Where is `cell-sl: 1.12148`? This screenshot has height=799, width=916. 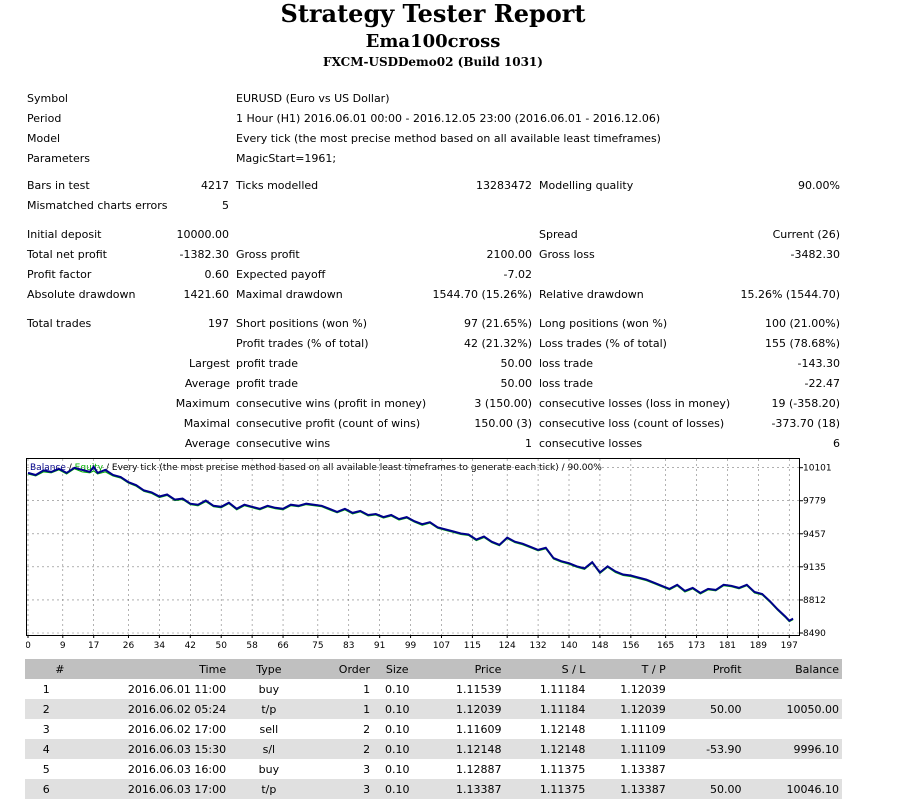 cell-sl: 1.12148 is located at coordinates (562, 729).